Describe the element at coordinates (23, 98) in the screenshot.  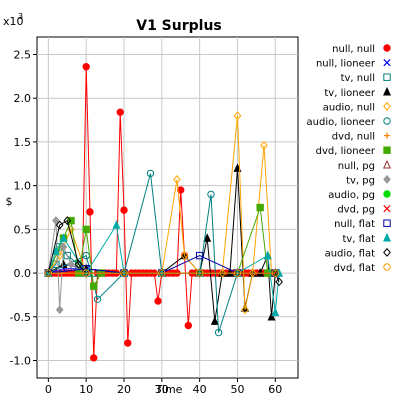
I see `y-tick-label: 2.0` at that location.